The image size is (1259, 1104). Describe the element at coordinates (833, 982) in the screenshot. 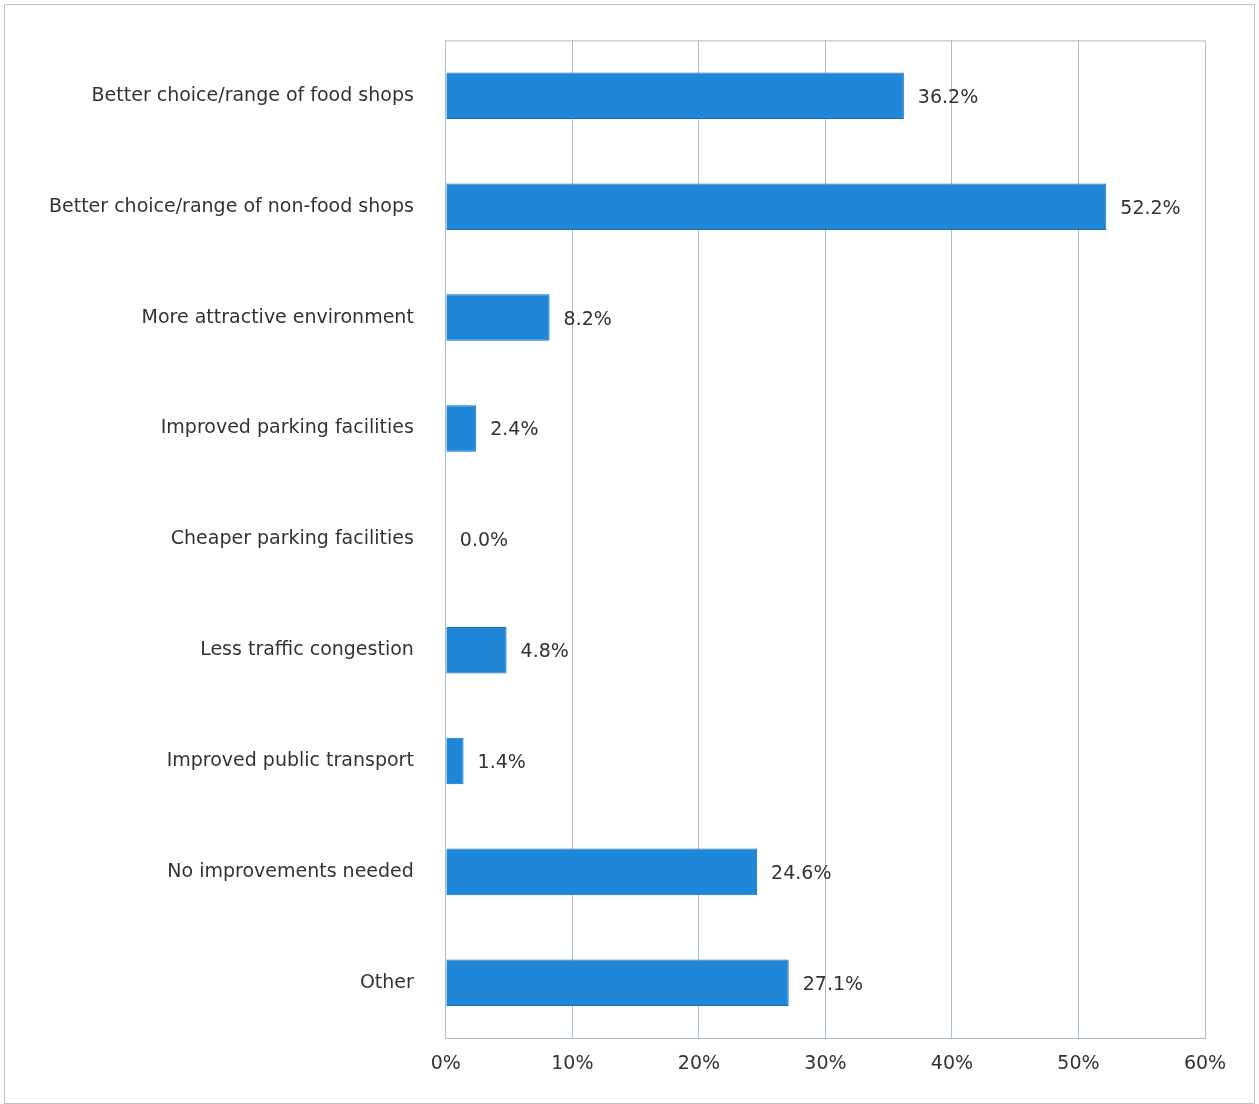

I see `data-label: 27.1%` at that location.